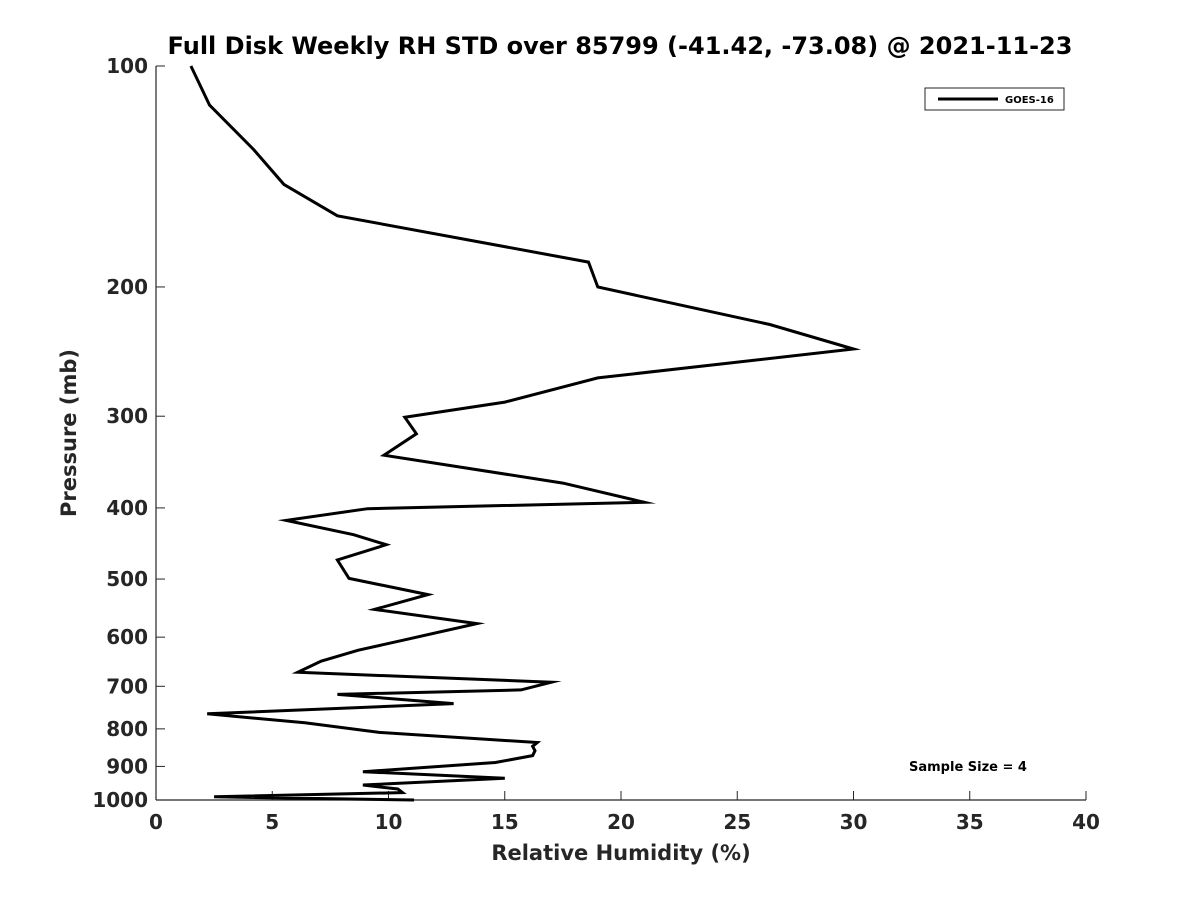  Describe the element at coordinates (128, 433) in the screenshot. I see `y-ticks: 100 200 300 400 500 600 700 800 900 1000` at that location.